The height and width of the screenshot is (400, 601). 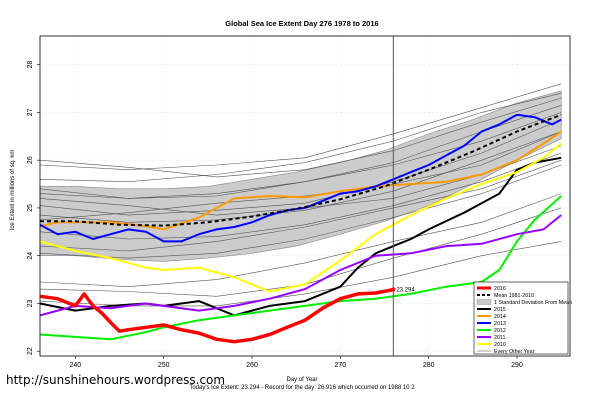 I want to click on series-line-2016, so click(x=216, y=315).